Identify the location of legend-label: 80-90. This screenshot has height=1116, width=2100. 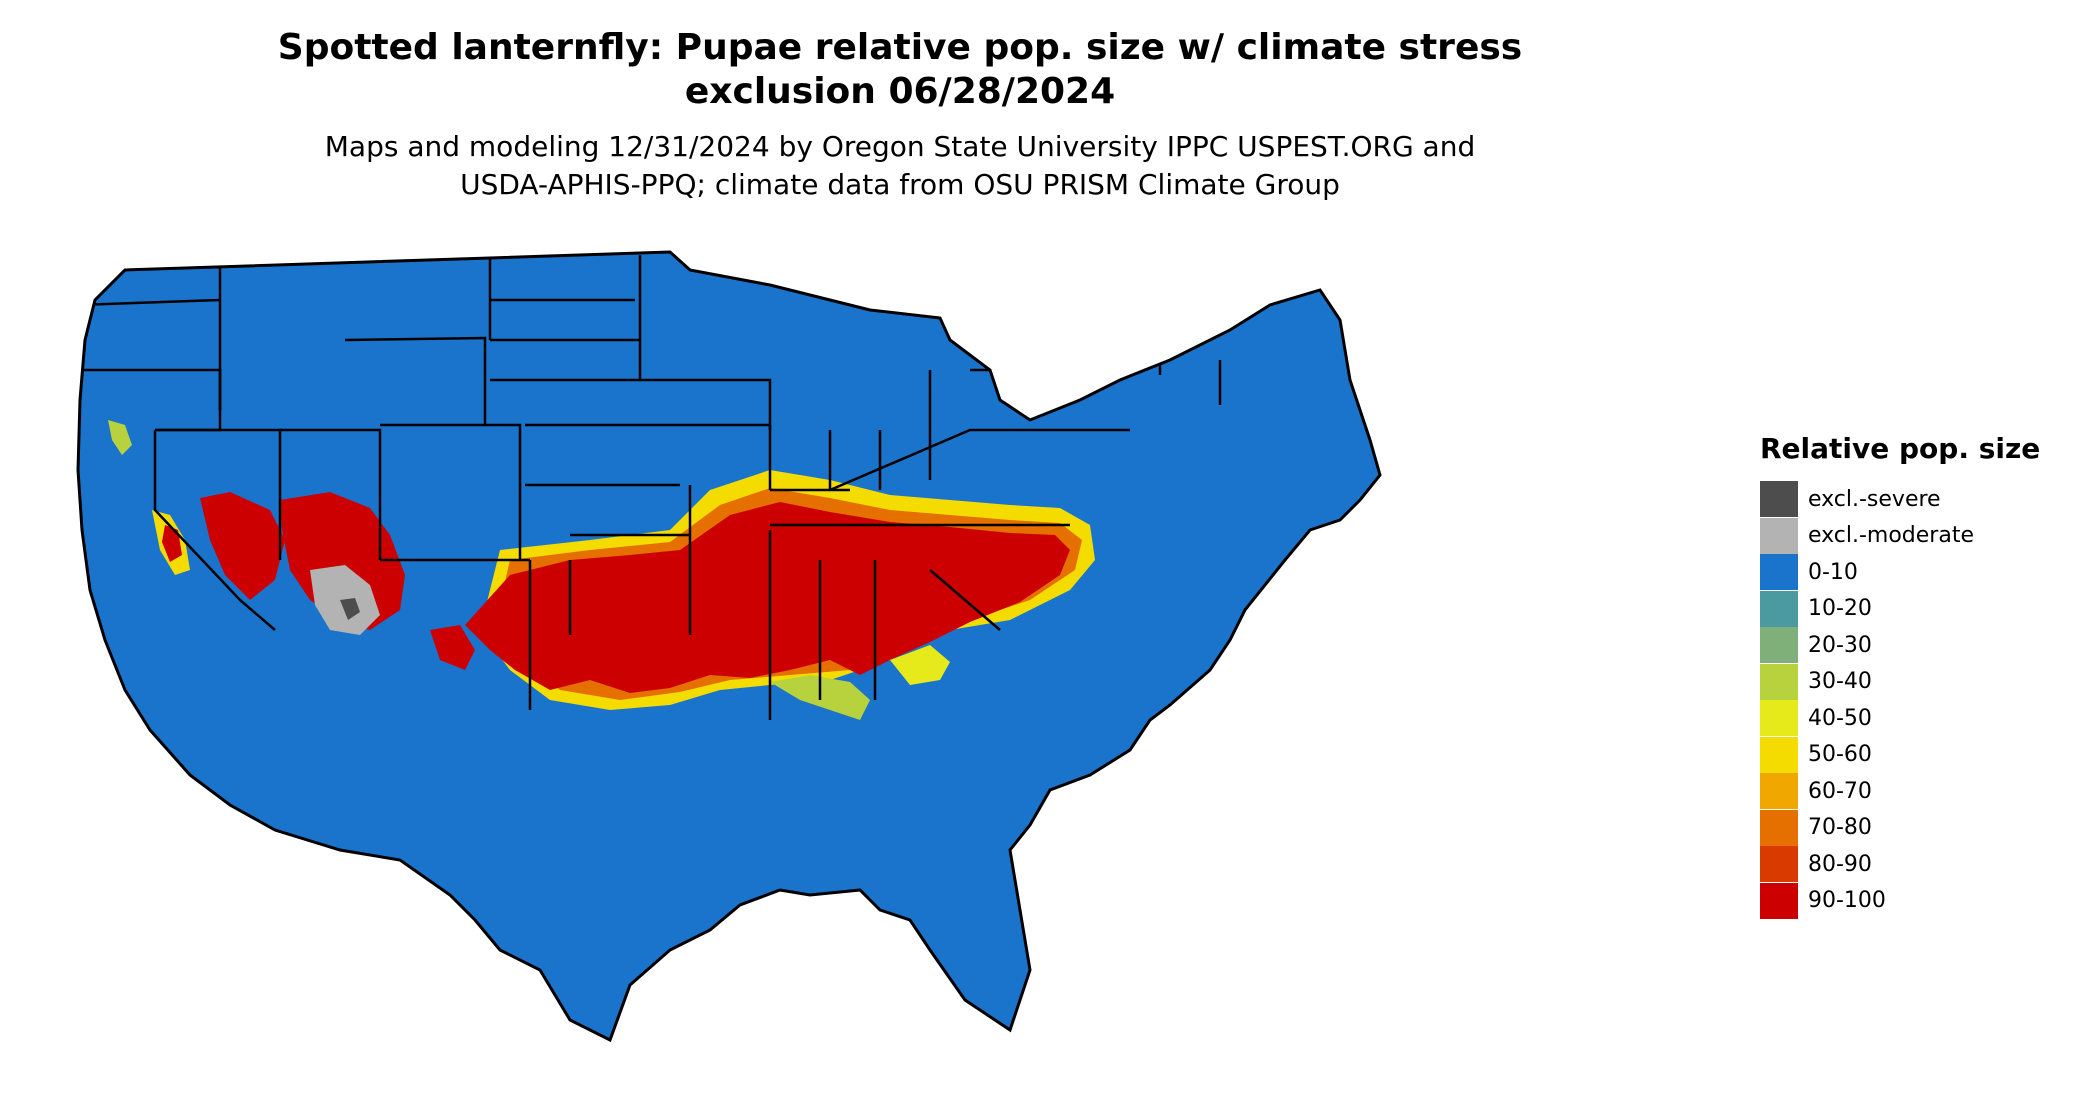
(1840, 864).